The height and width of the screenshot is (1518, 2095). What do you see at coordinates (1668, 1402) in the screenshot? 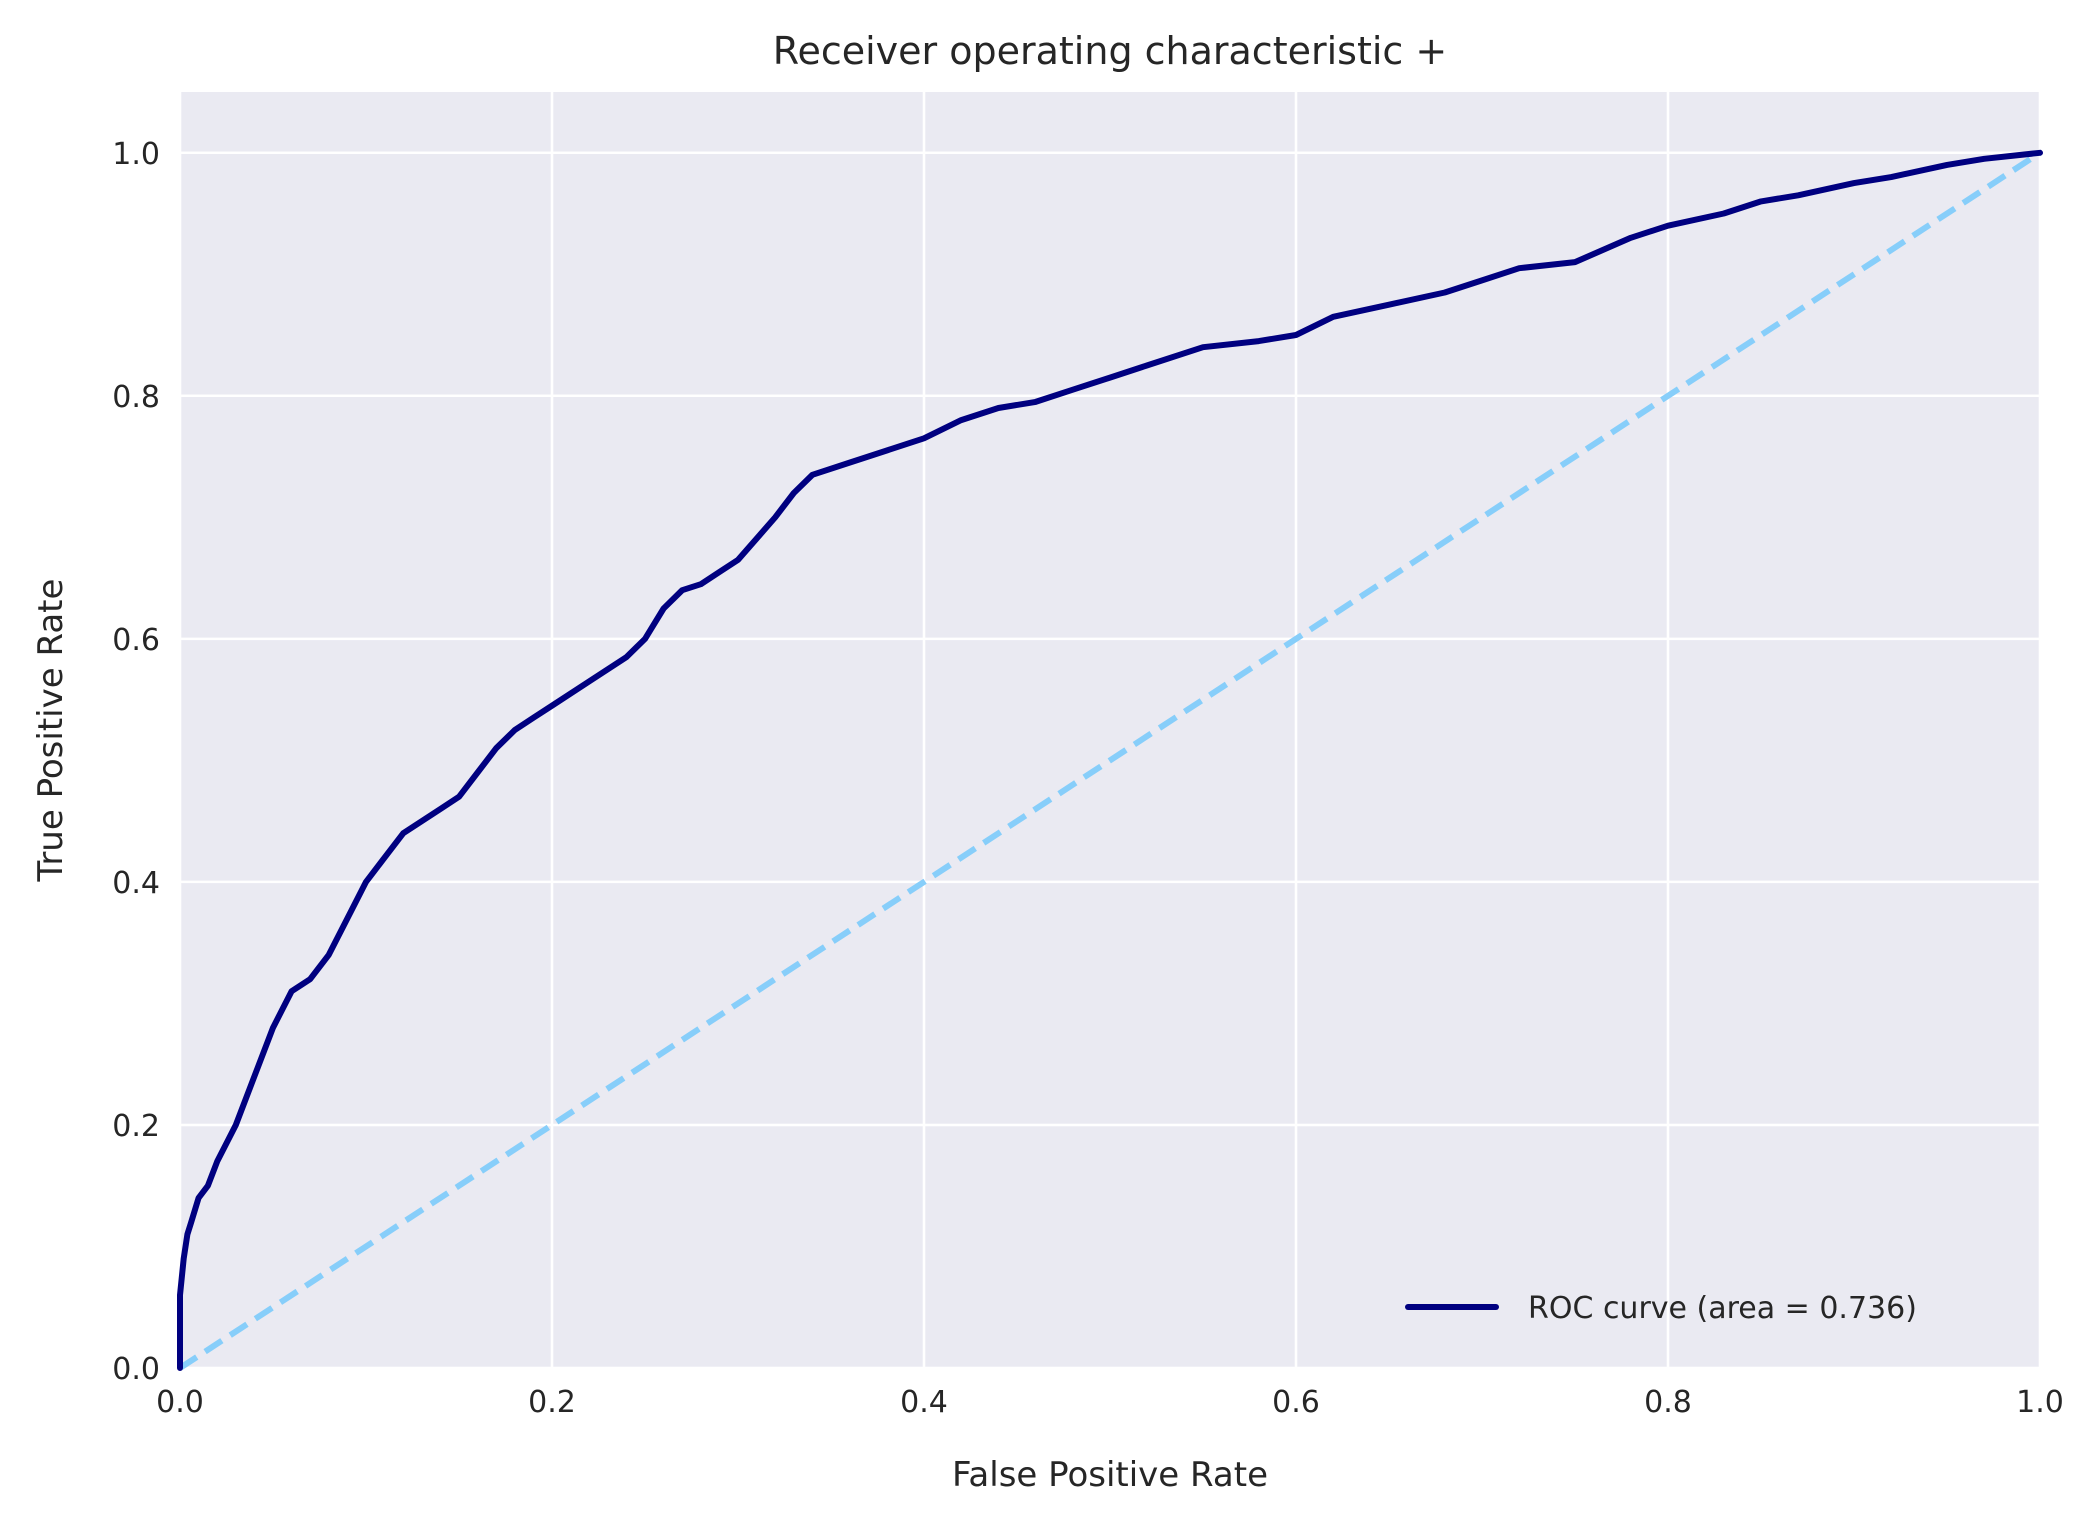
I see `x-tick-label: 0.8` at bounding box center [1668, 1402].